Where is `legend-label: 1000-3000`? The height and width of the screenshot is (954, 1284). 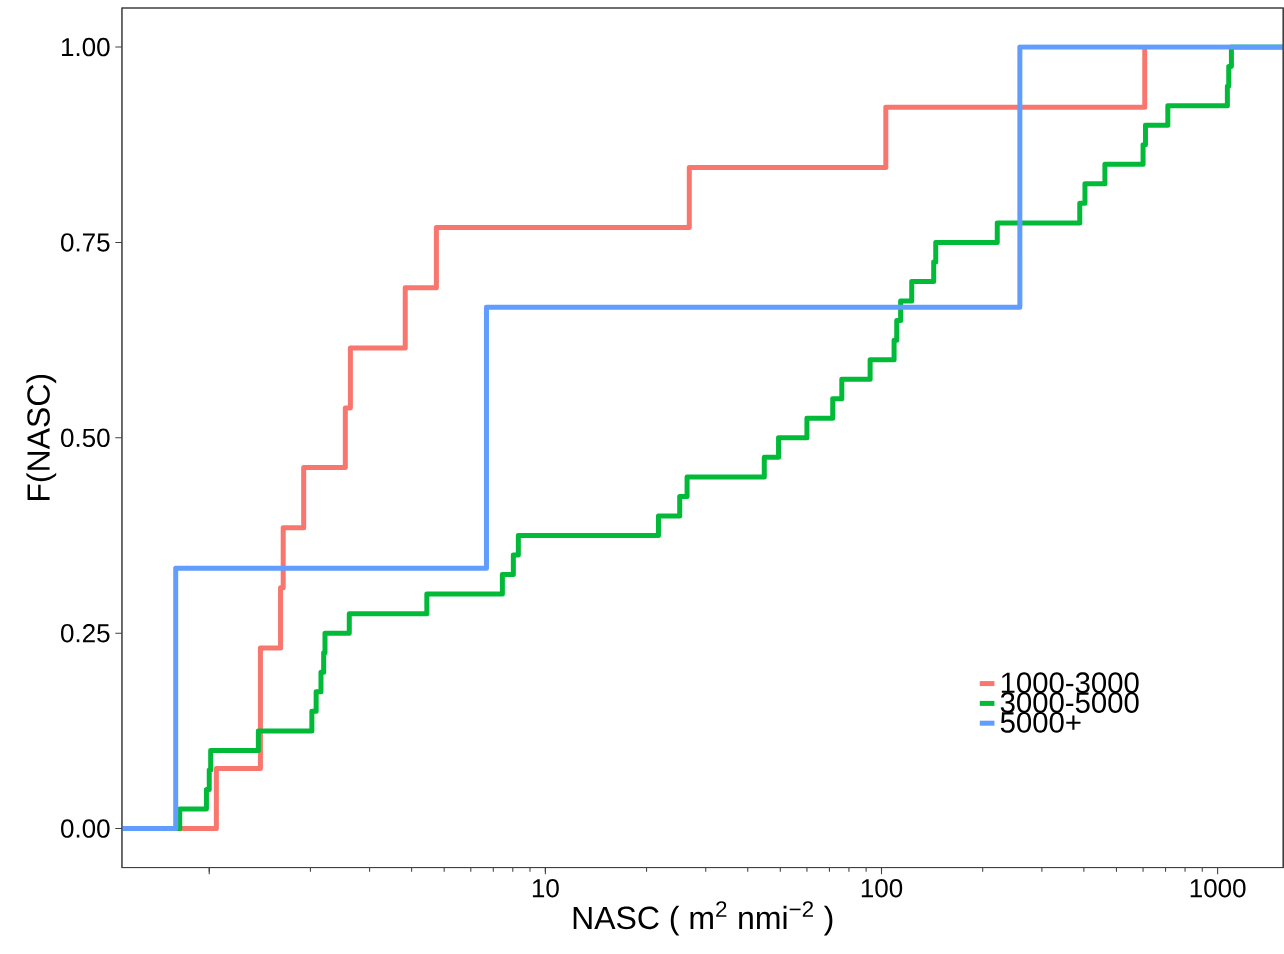
legend-label: 1000-3000 is located at coordinates (1070, 683).